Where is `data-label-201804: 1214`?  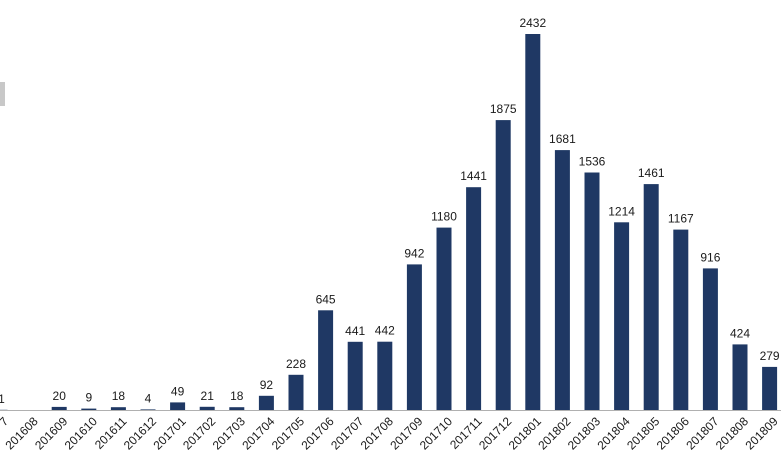
data-label-201804: 1214 is located at coordinates (621, 211).